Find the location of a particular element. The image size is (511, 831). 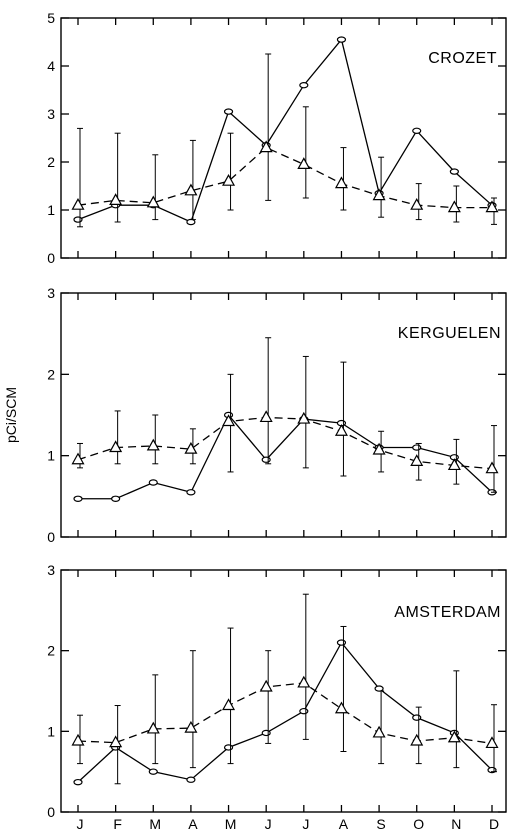

y-tick-label: 4 is located at coordinates (51, 66).